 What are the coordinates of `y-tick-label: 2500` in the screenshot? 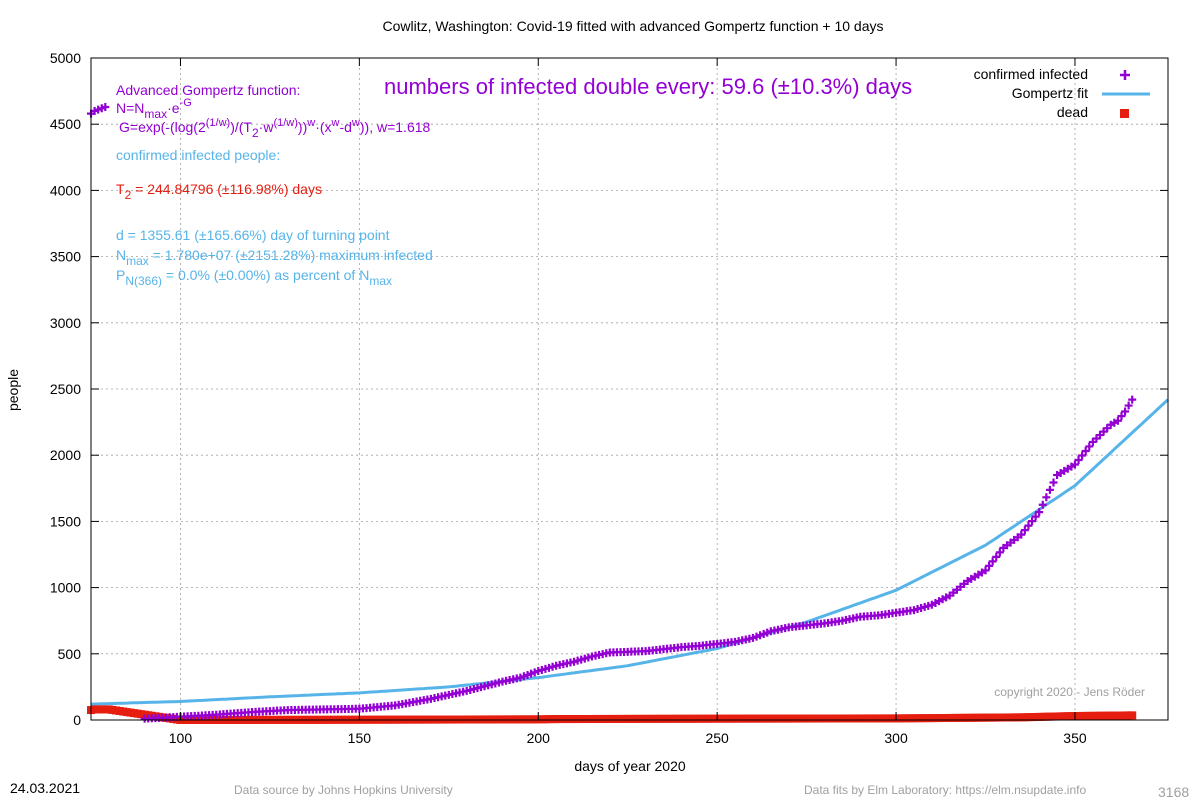 It's located at (65, 389).